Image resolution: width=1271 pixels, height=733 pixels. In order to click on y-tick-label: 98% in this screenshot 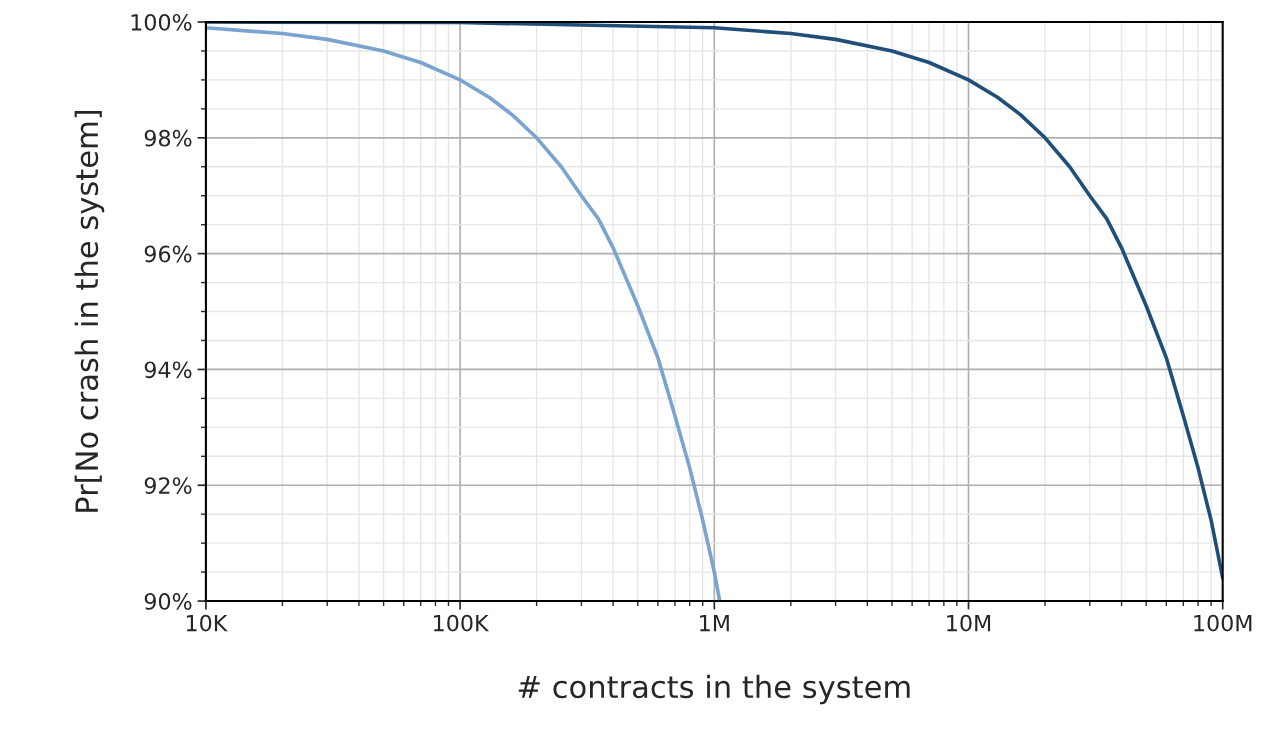, I will do `click(168, 138)`.